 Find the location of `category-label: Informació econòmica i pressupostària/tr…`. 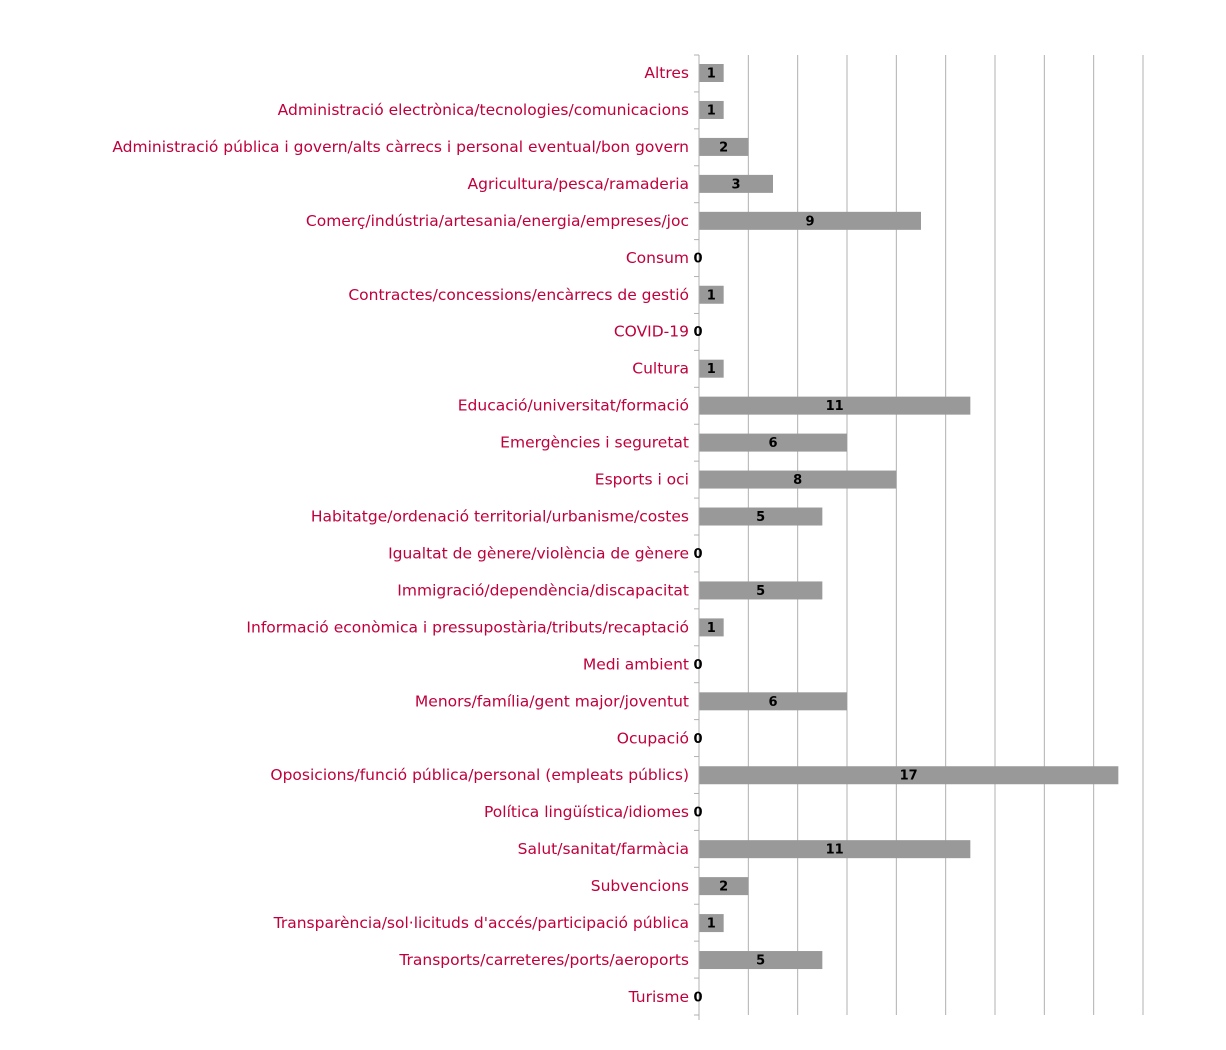

category-label: Informació econòmica i pressupostària/tr… is located at coordinates (467, 627).